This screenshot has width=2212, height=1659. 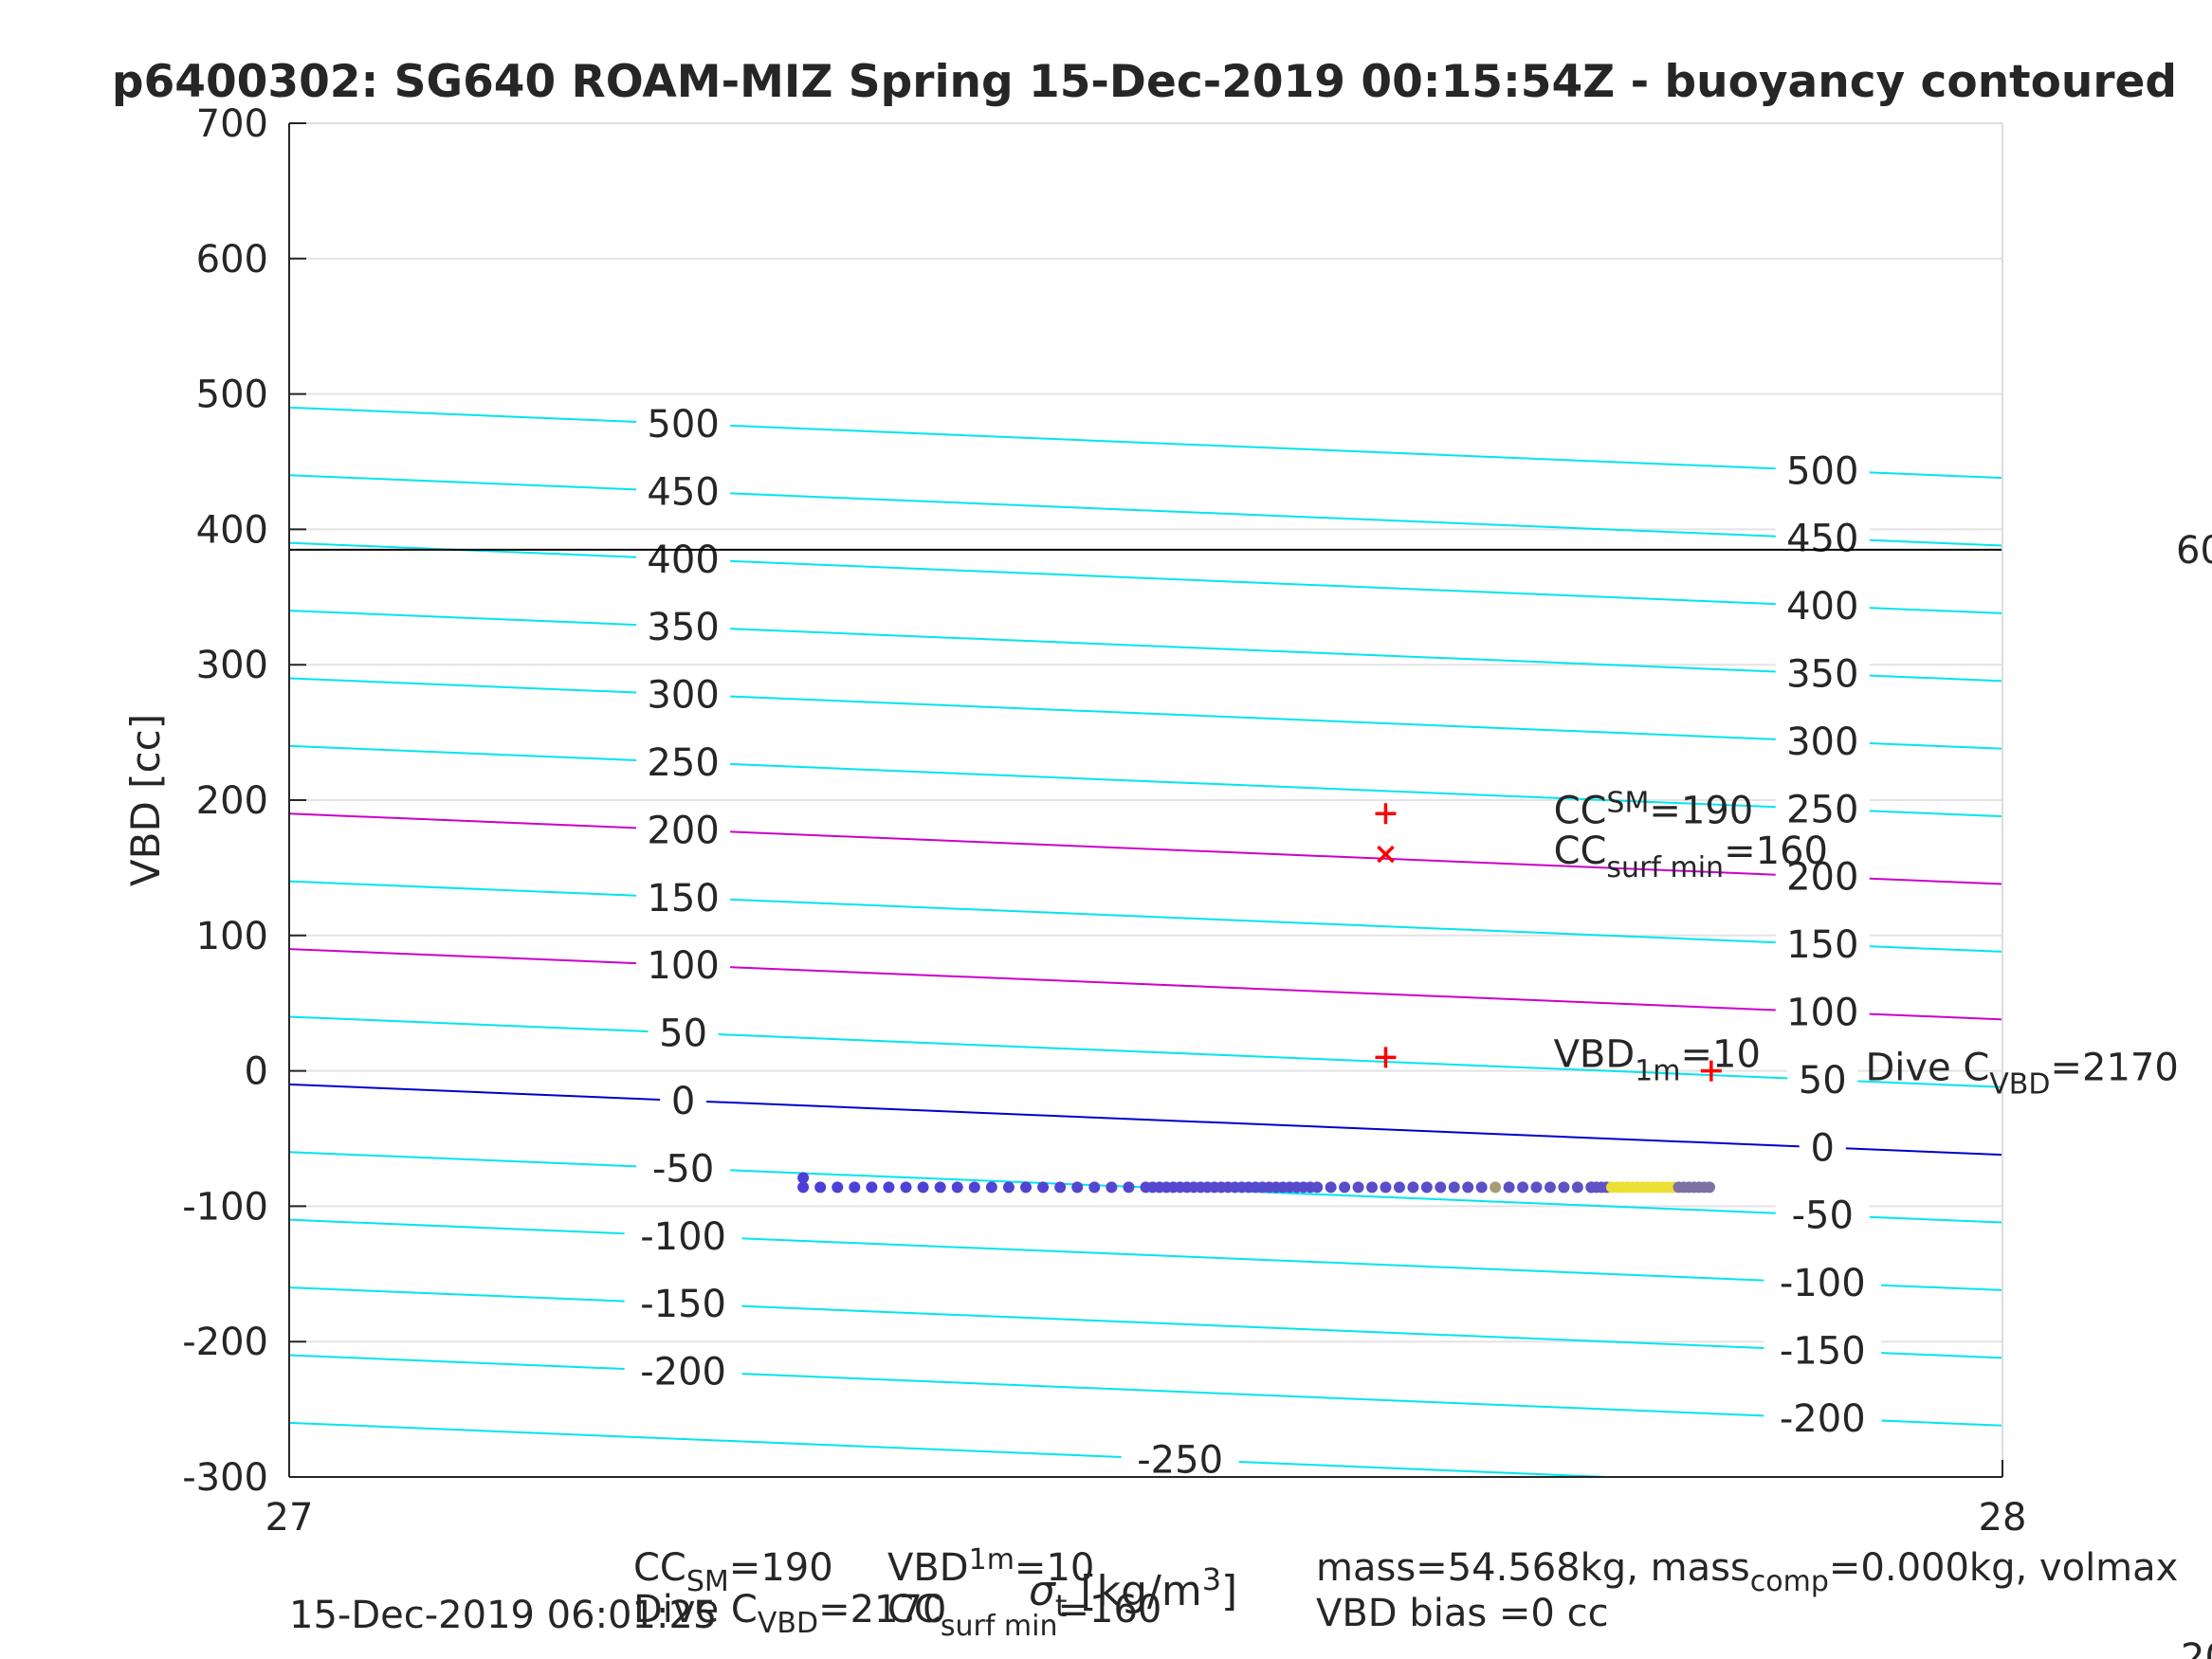 I want to click on y-tick-label-6: 300, so click(x=232, y=665).